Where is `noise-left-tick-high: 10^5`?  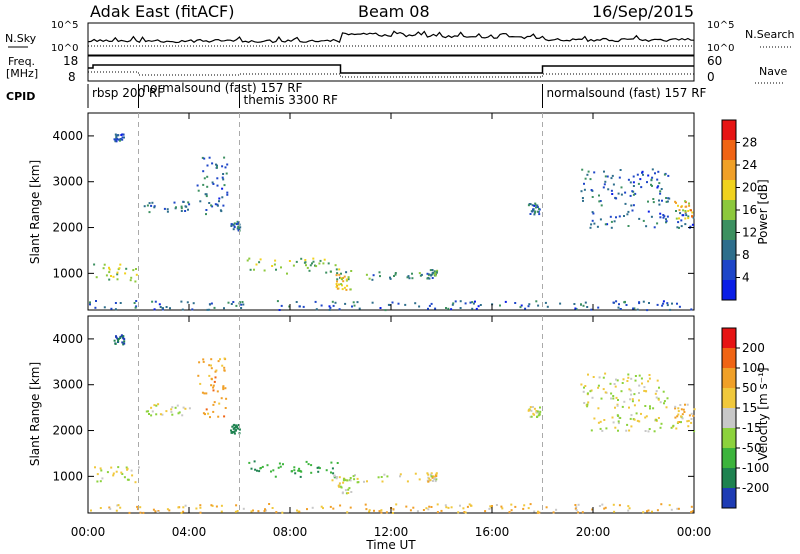
noise-left-tick-high: 10^5 is located at coordinates (64, 25).